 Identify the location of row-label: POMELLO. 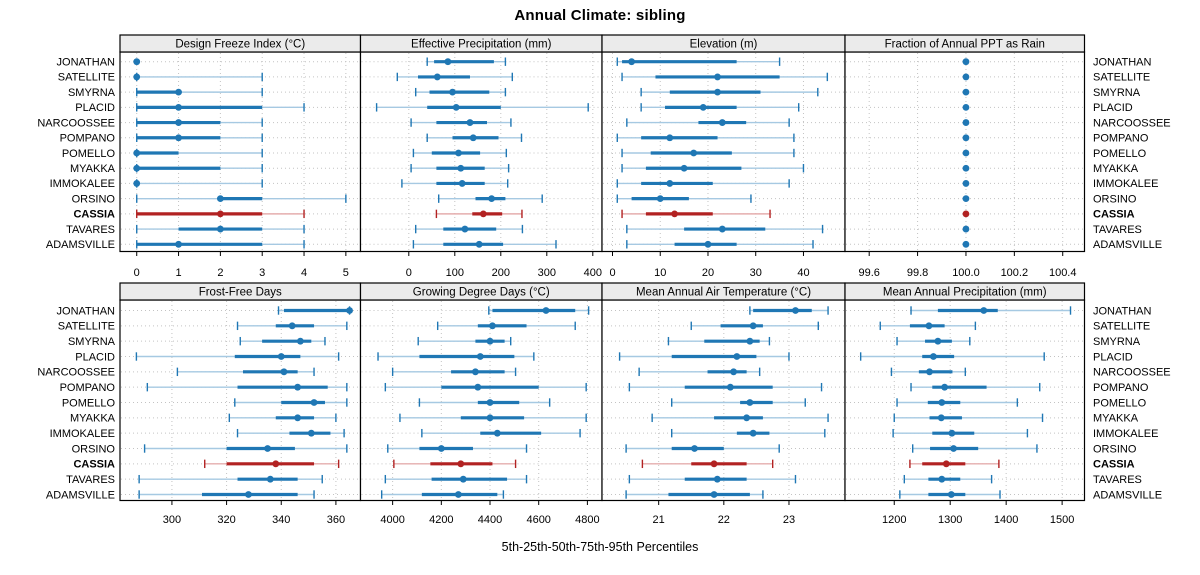
(89, 154).